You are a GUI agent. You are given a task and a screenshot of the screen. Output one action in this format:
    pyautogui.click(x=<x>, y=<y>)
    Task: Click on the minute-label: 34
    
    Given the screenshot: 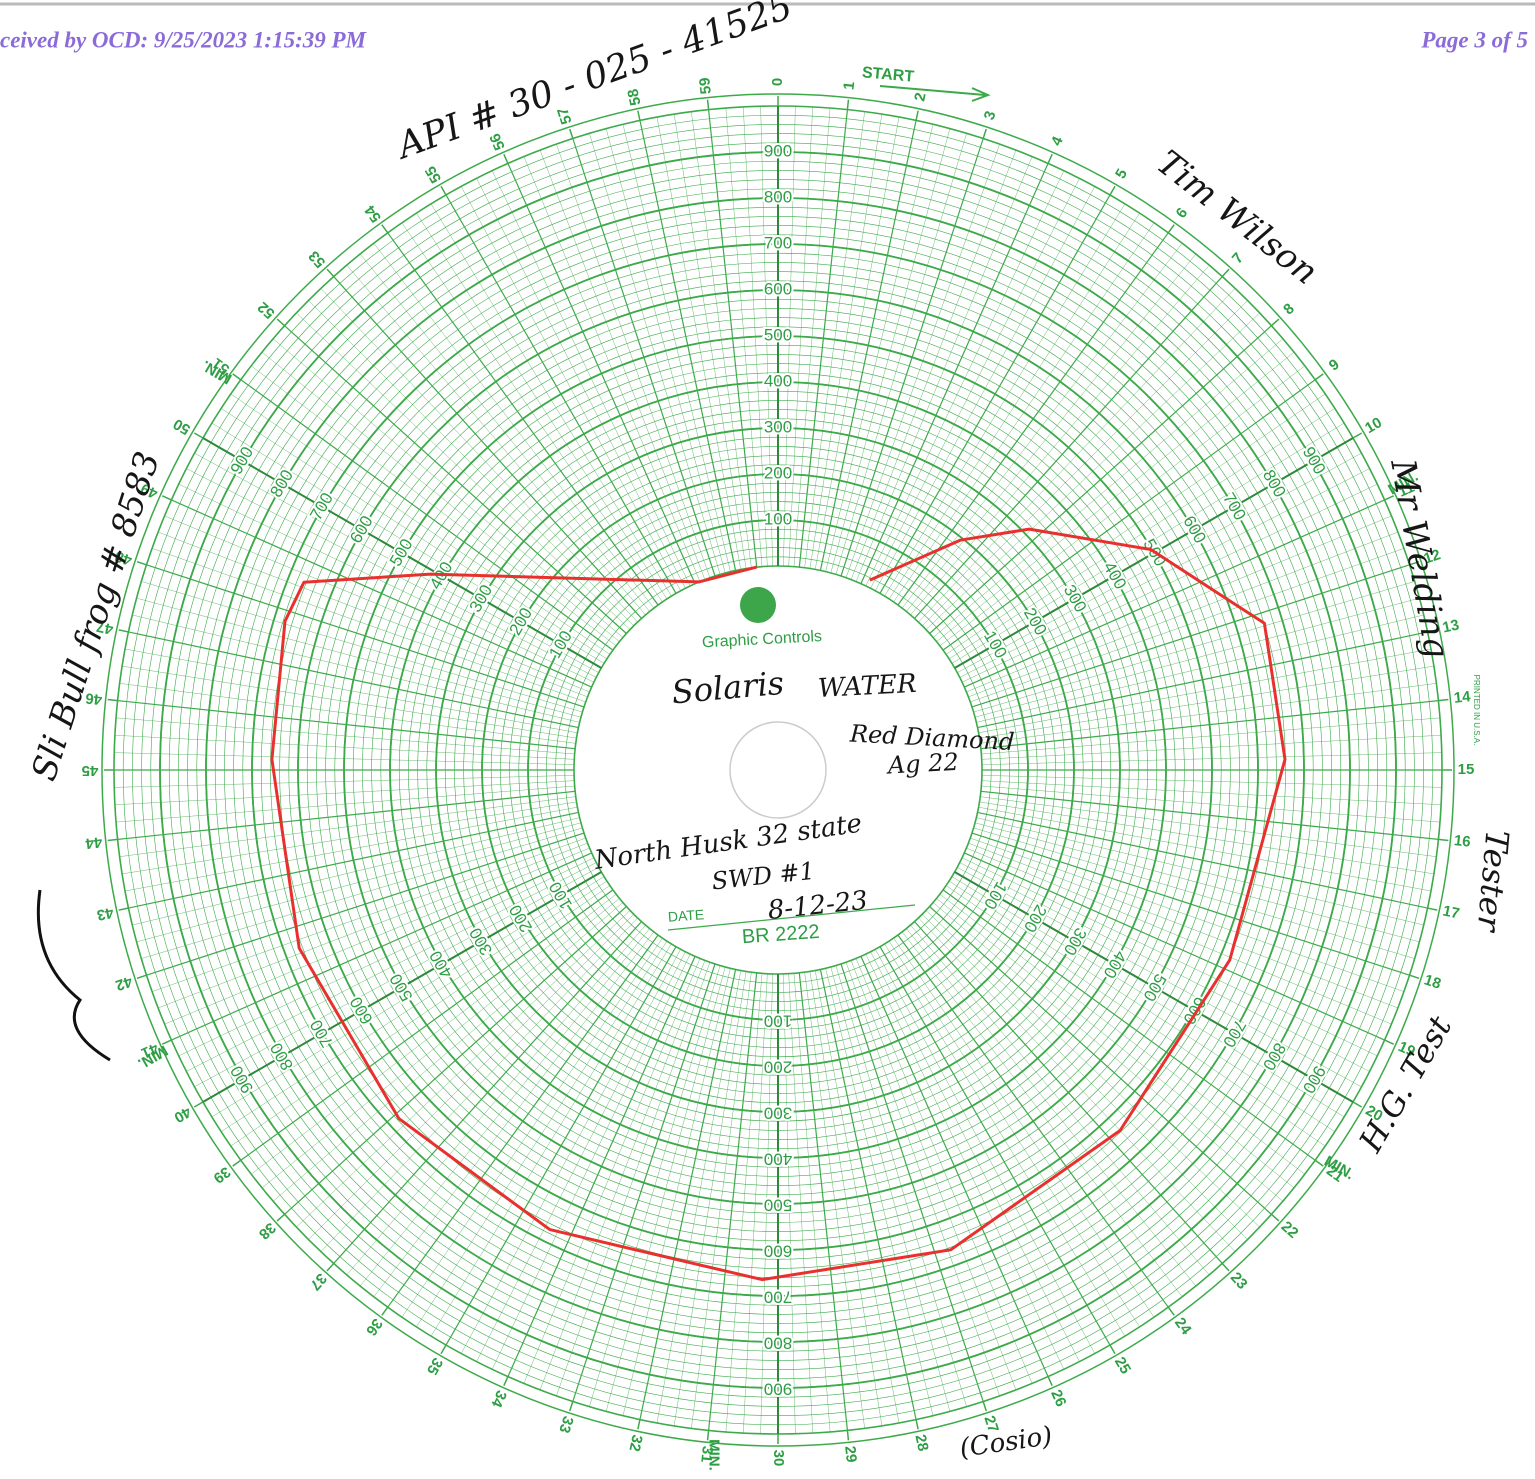 What is the action you would take?
    pyautogui.click(x=498, y=1399)
    